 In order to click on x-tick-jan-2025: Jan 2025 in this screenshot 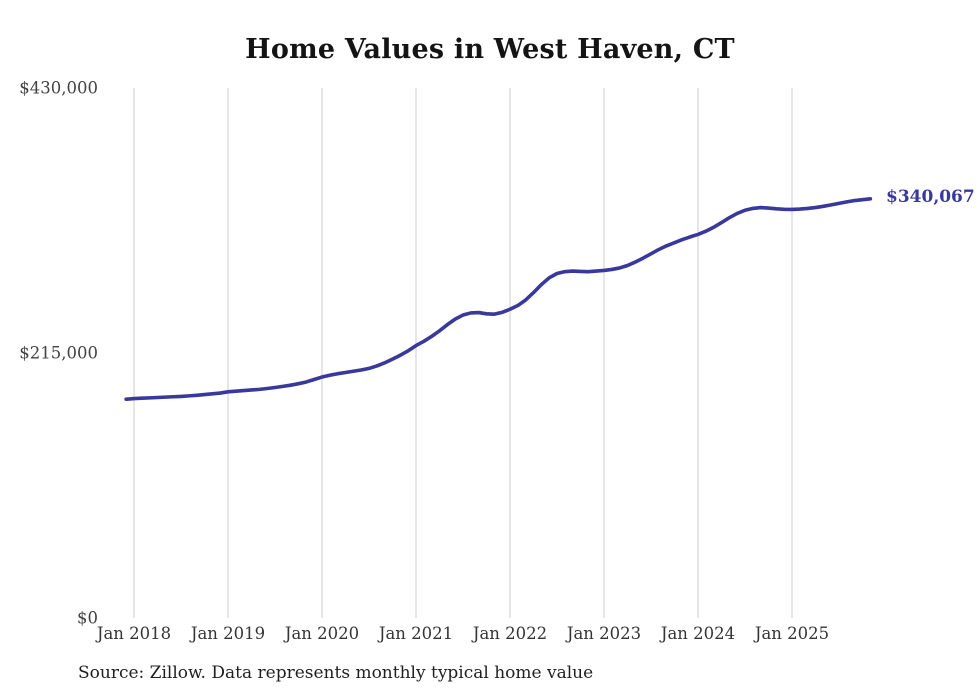, I will do `click(792, 633)`.